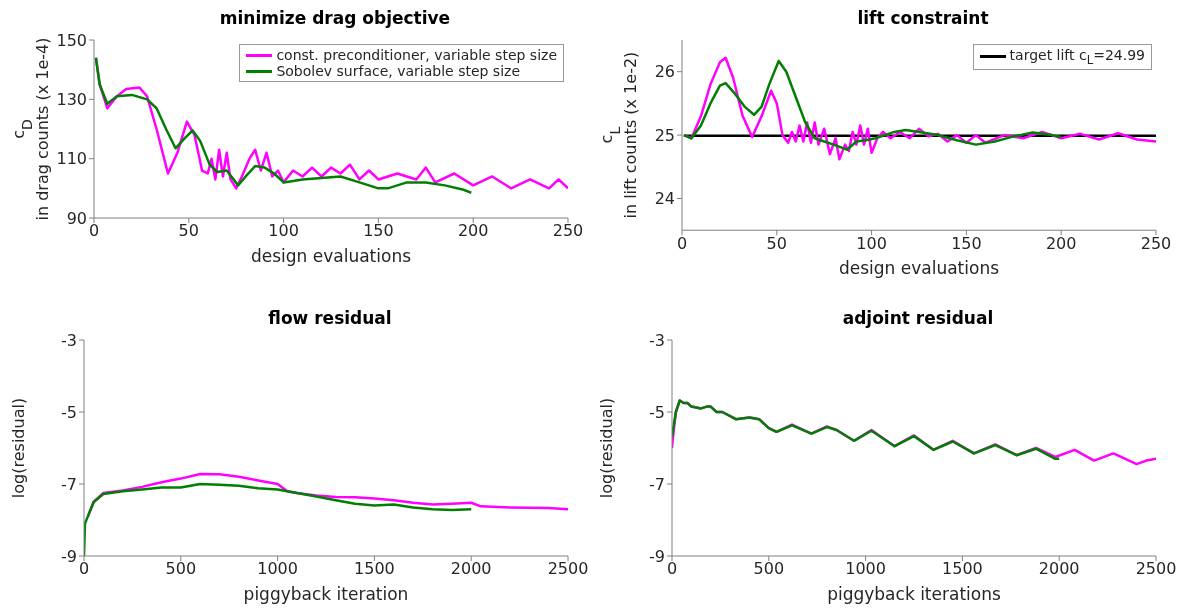  I want to click on legend-label: Sobolev surface, variable step size, so click(398, 71).